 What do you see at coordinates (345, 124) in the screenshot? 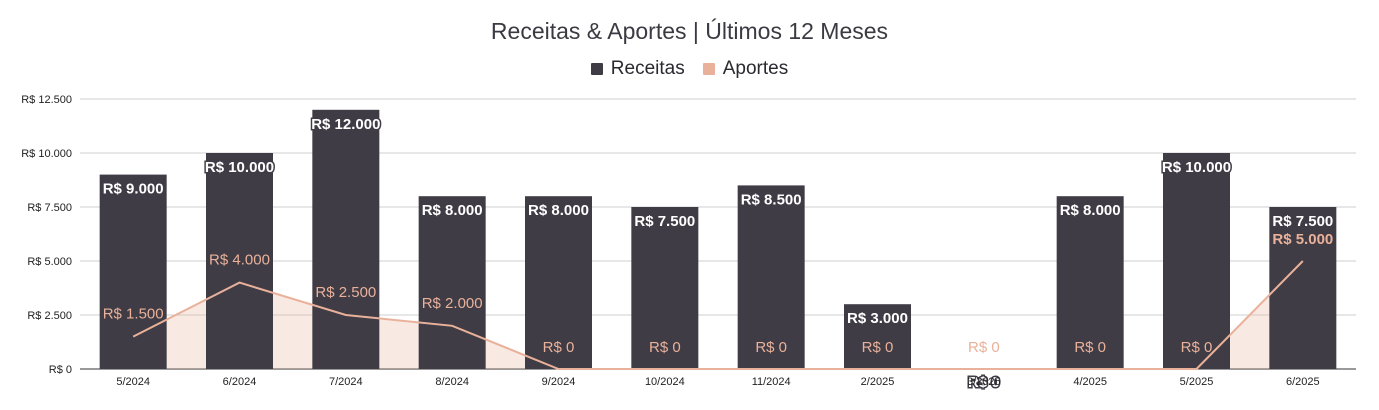
I see `data-label-receitas: R$ 12.000` at bounding box center [345, 124].